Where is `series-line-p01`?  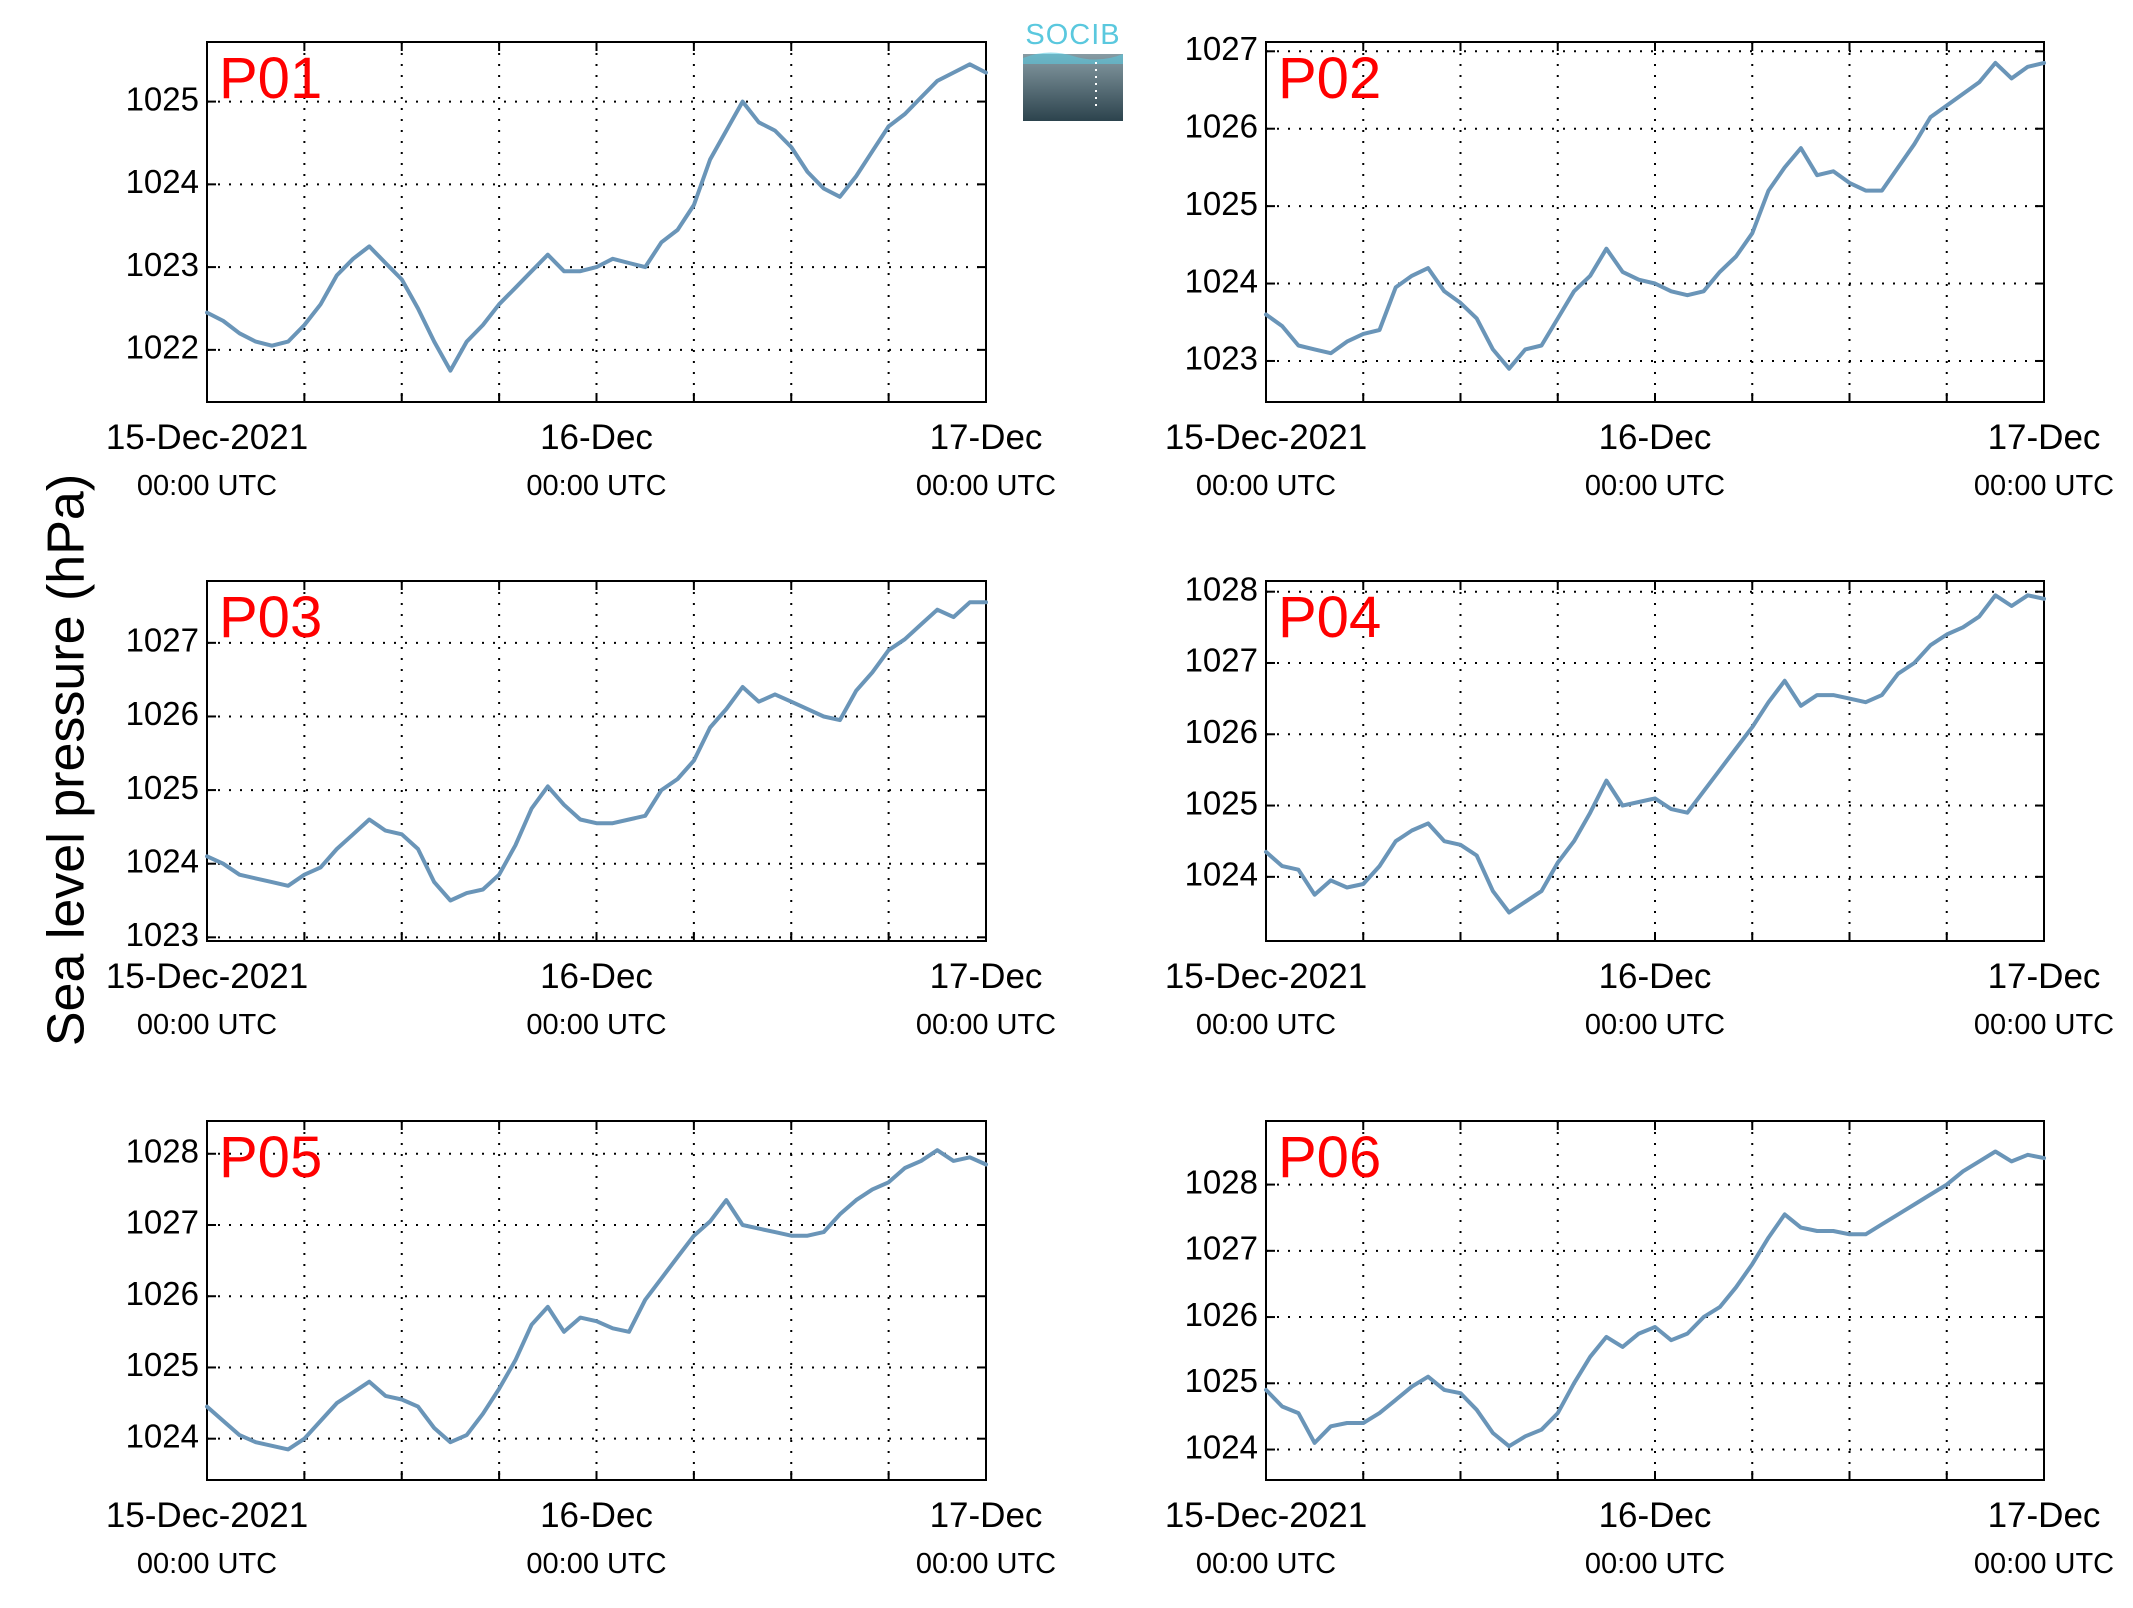 series-line-p01 is located at coordinates (596, 217).